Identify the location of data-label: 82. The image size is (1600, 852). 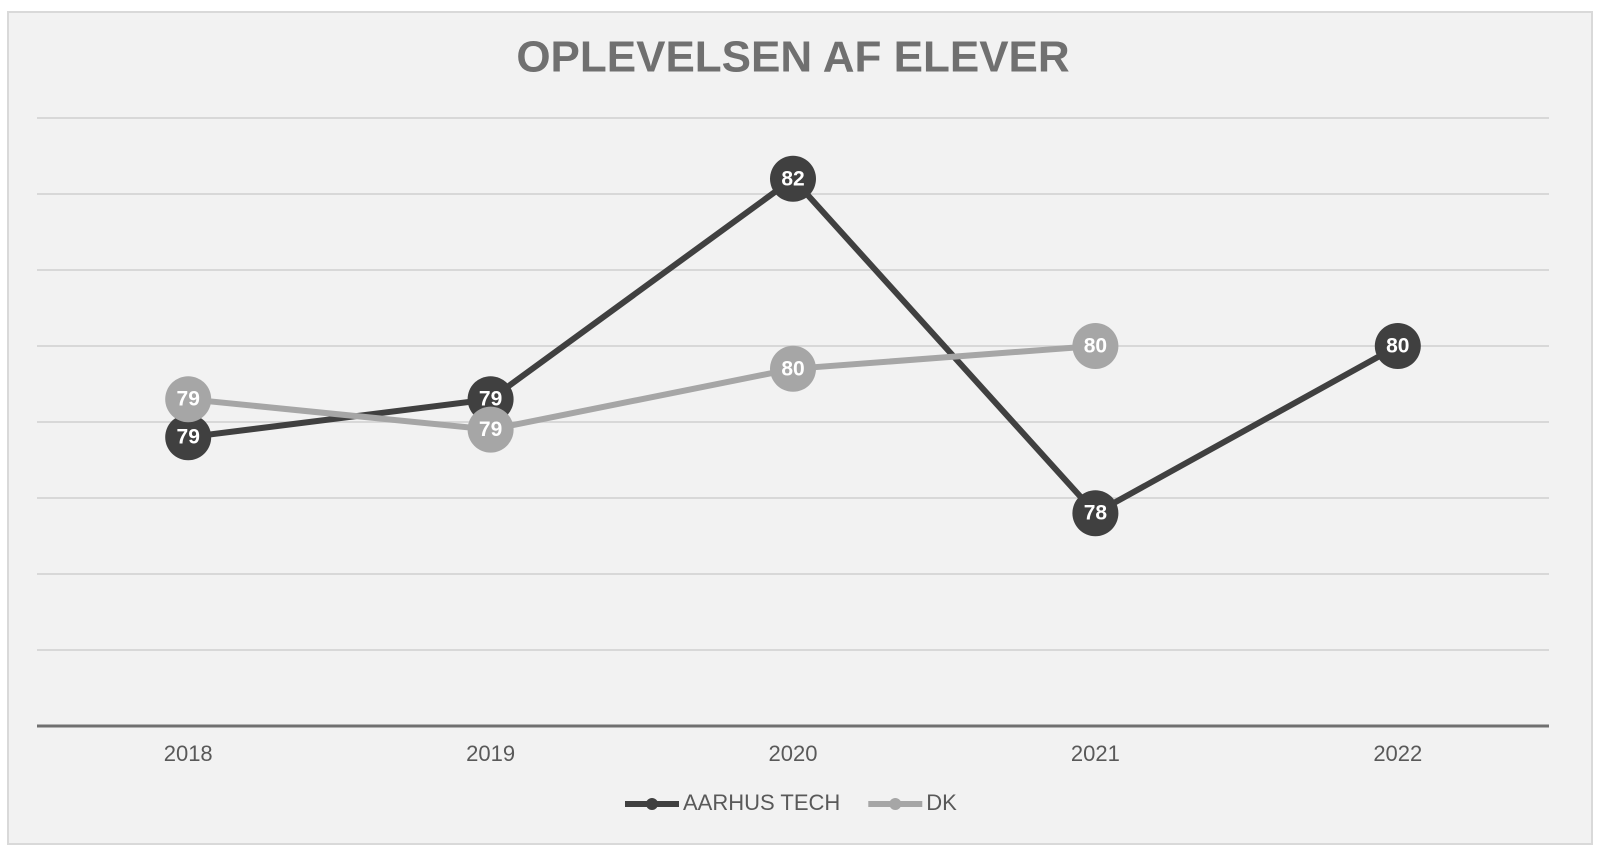
(792, 178).